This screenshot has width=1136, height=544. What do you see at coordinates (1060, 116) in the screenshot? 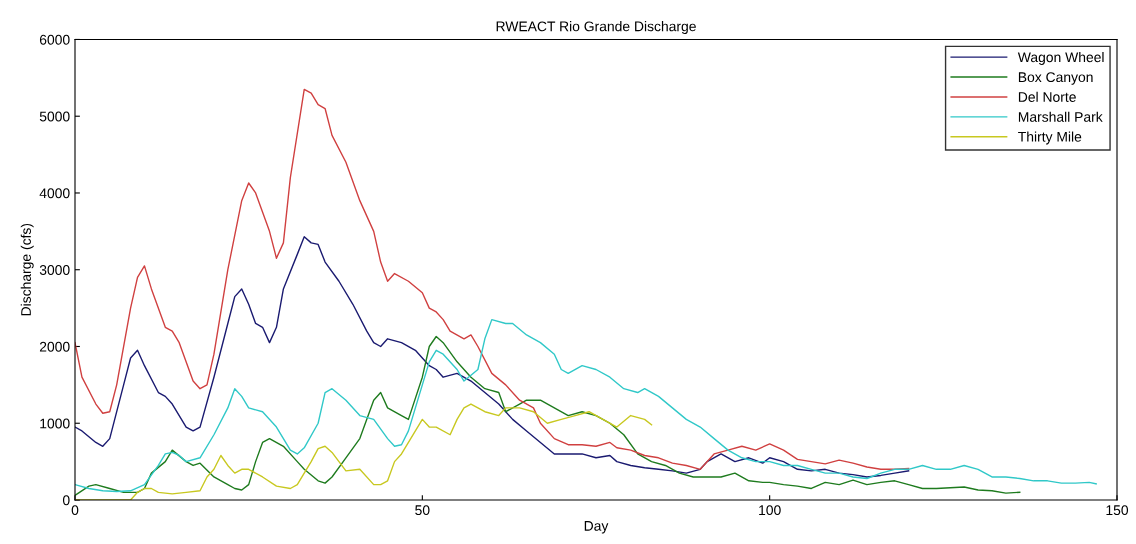
I see `legend-label: Marshall Park` at bounding box center [1060, 116].